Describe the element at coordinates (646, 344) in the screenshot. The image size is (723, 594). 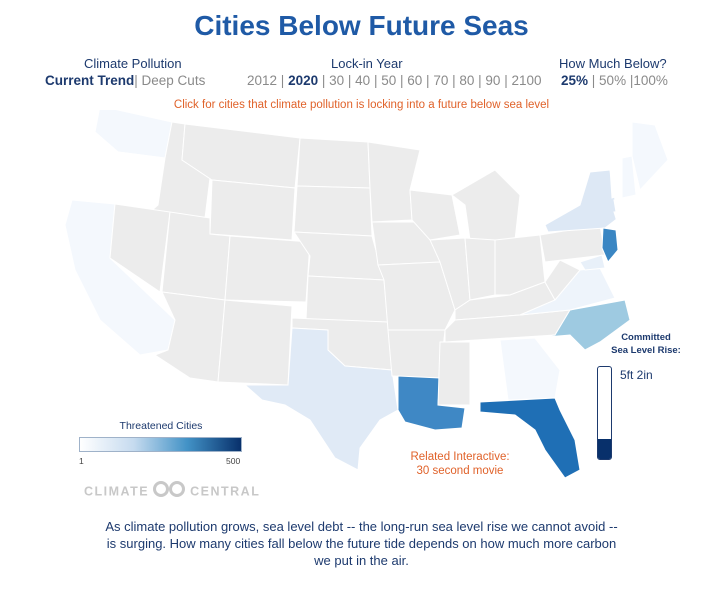
I see `sea-level-title: Committed Sea Level Rise:` at that location.